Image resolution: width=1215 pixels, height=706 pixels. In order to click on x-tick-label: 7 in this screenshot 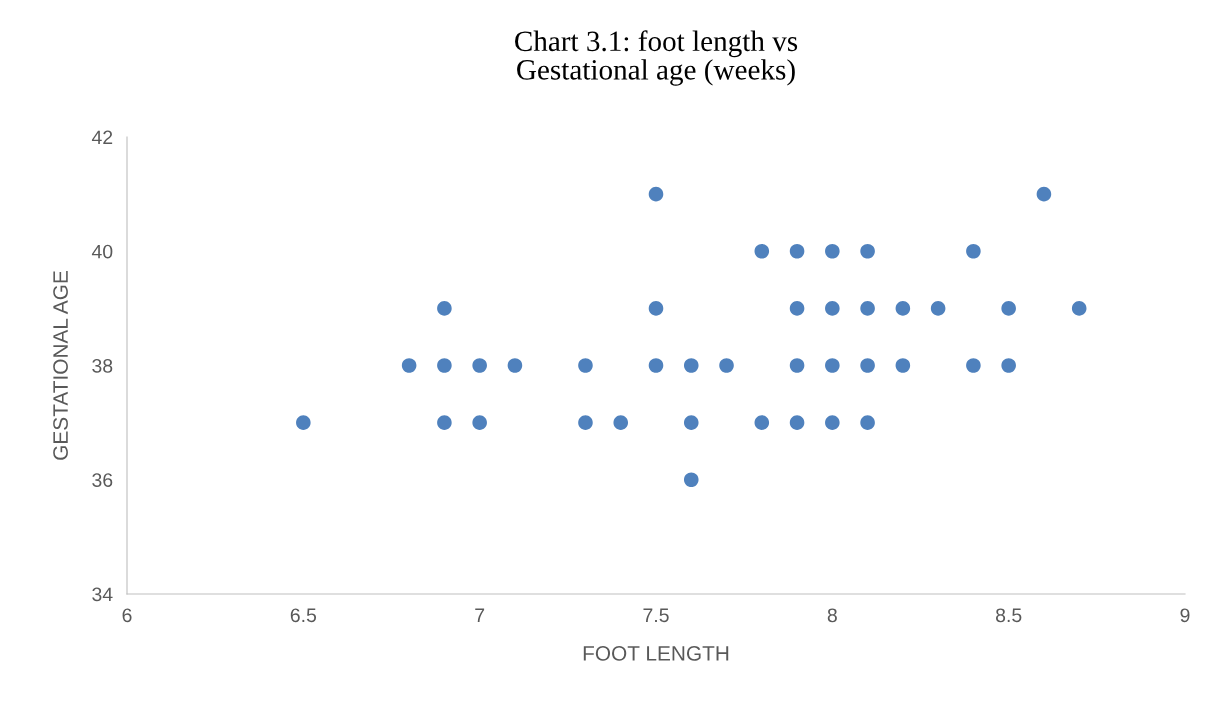, I will do `click(480, 615)`.